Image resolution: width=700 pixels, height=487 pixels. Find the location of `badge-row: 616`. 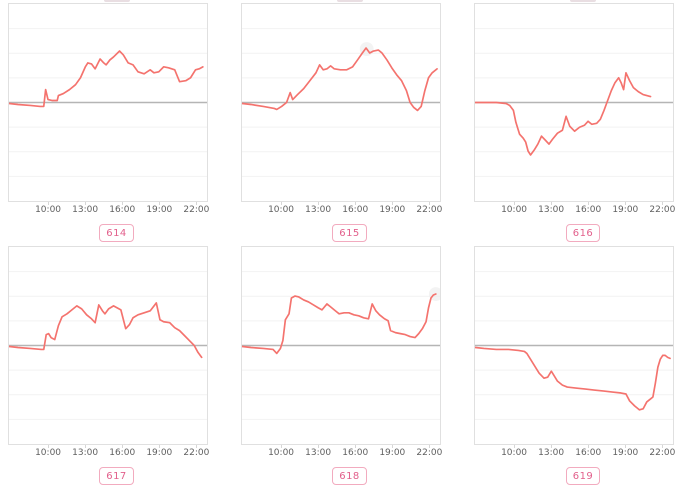

badge-row: 616 is located at coordinates (583, 231).